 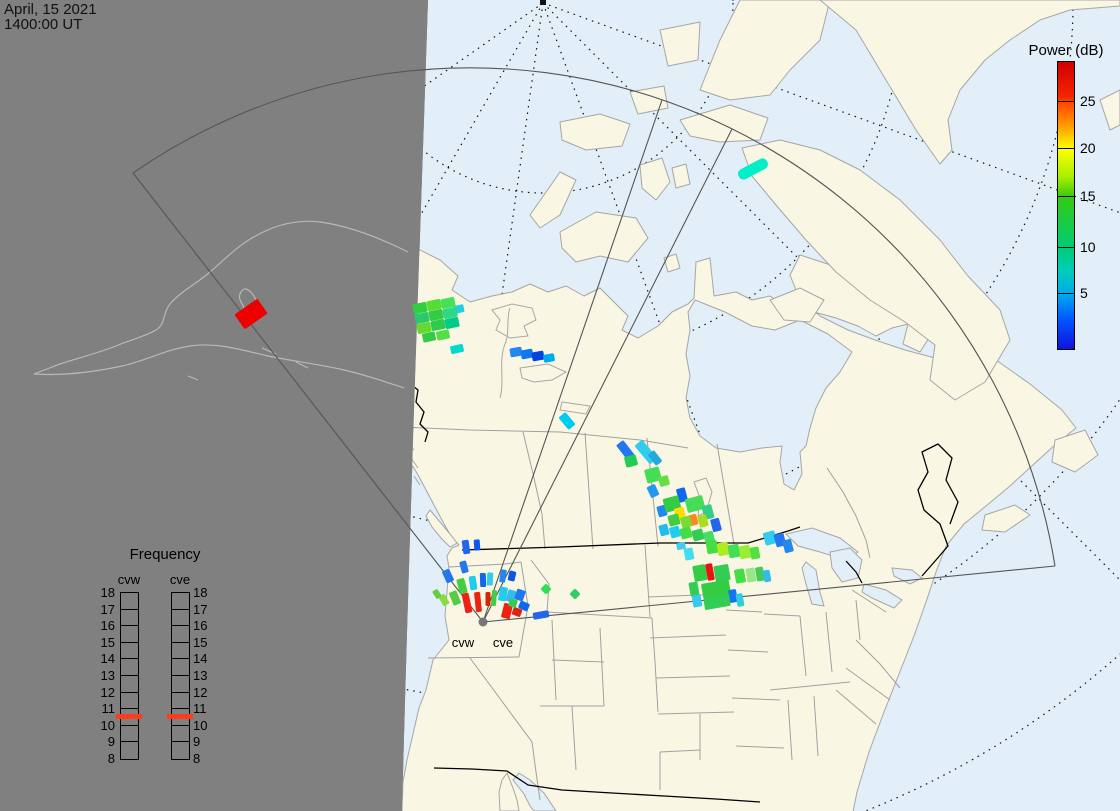 What do you see at coordinates (221, 304) in the screenshot?
I see `alaska-outline` at bounding box center [221, 304].